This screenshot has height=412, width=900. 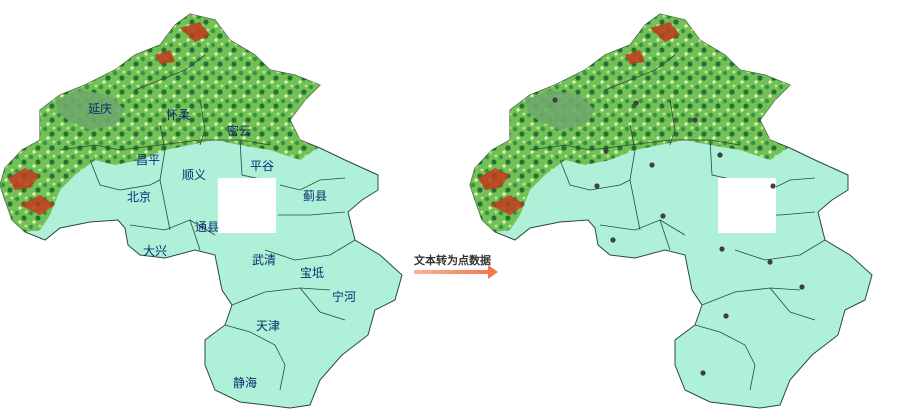 I want to click on right-gap, so click(x=747, y=205).